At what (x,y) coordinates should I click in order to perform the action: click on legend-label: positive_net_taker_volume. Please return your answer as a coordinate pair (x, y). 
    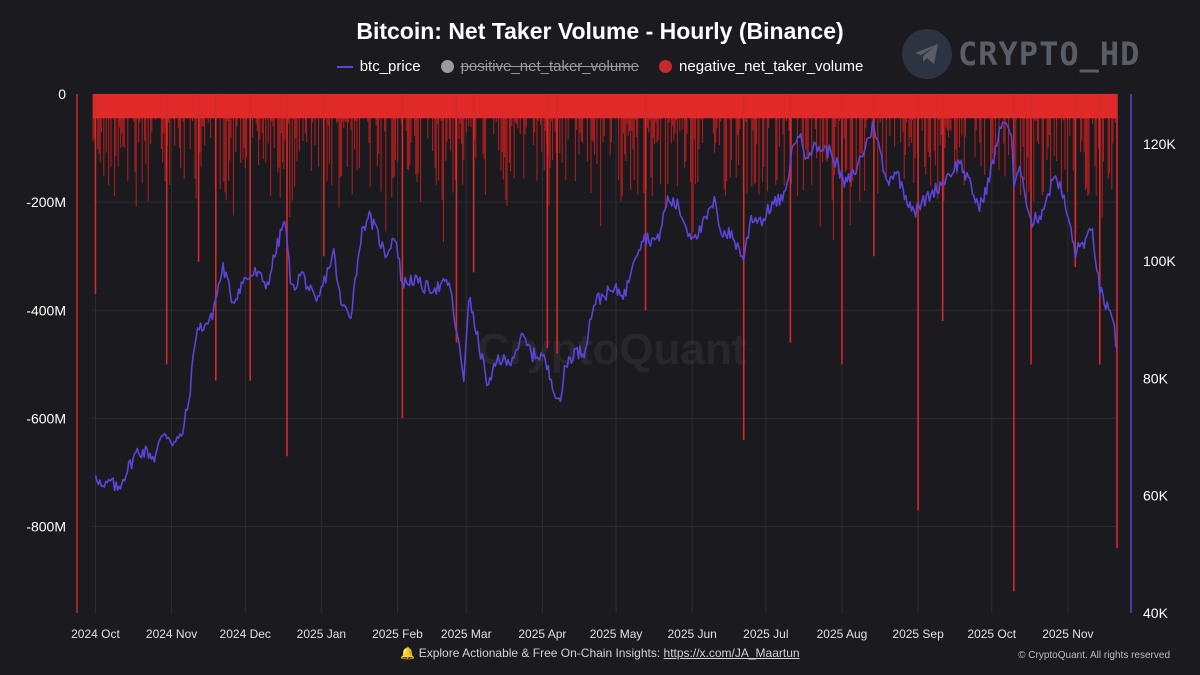
    Looking at the image, I should click on (550, 66).